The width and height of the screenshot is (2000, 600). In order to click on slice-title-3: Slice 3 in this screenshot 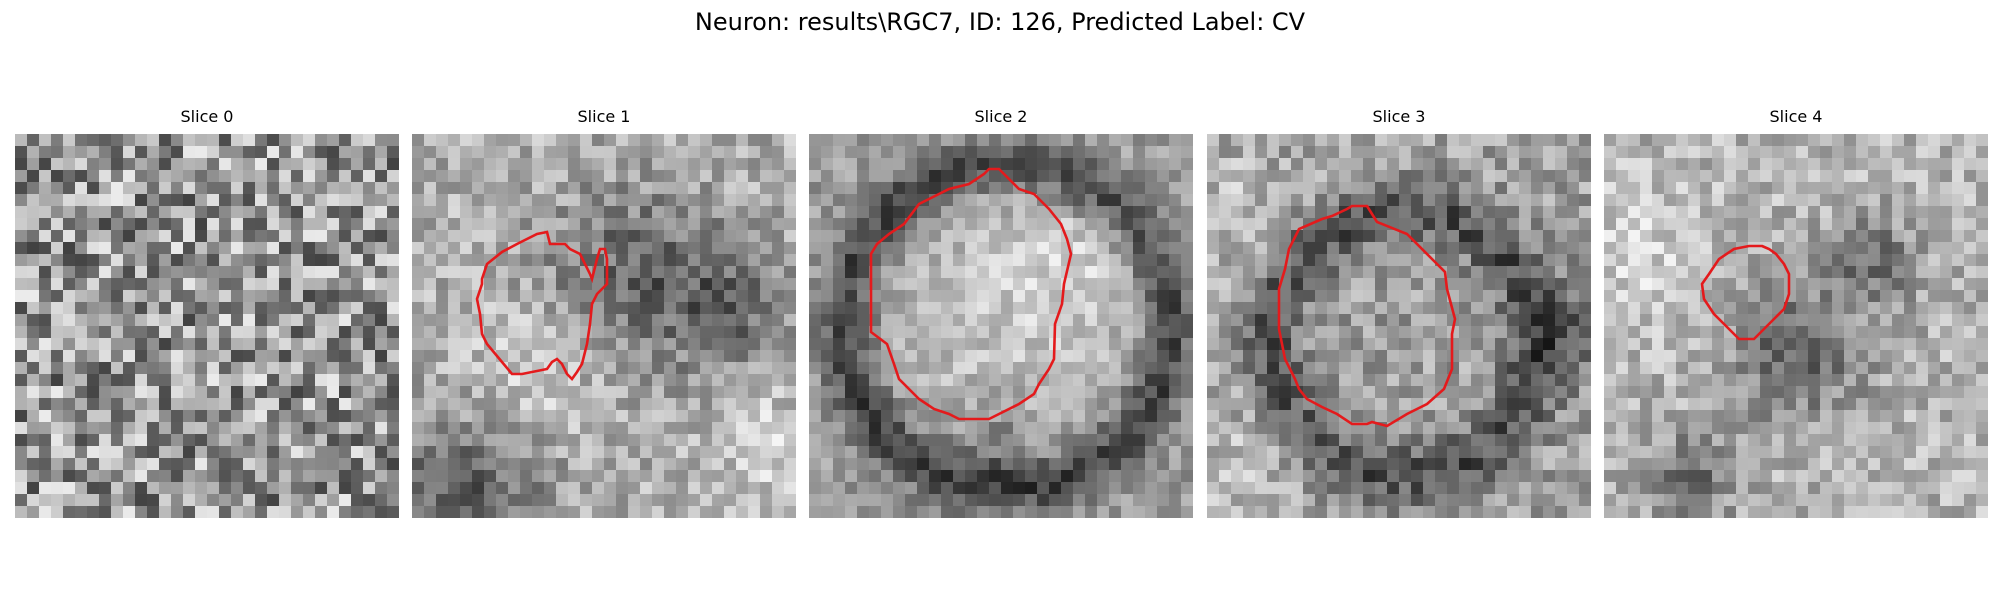, I will do `click(1399, 116)`.